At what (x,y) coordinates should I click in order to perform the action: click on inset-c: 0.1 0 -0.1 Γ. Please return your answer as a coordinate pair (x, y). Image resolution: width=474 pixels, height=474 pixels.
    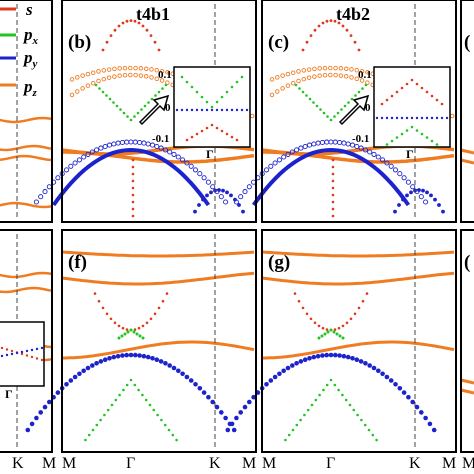
    Looking at the image, I should click on (401, 113).